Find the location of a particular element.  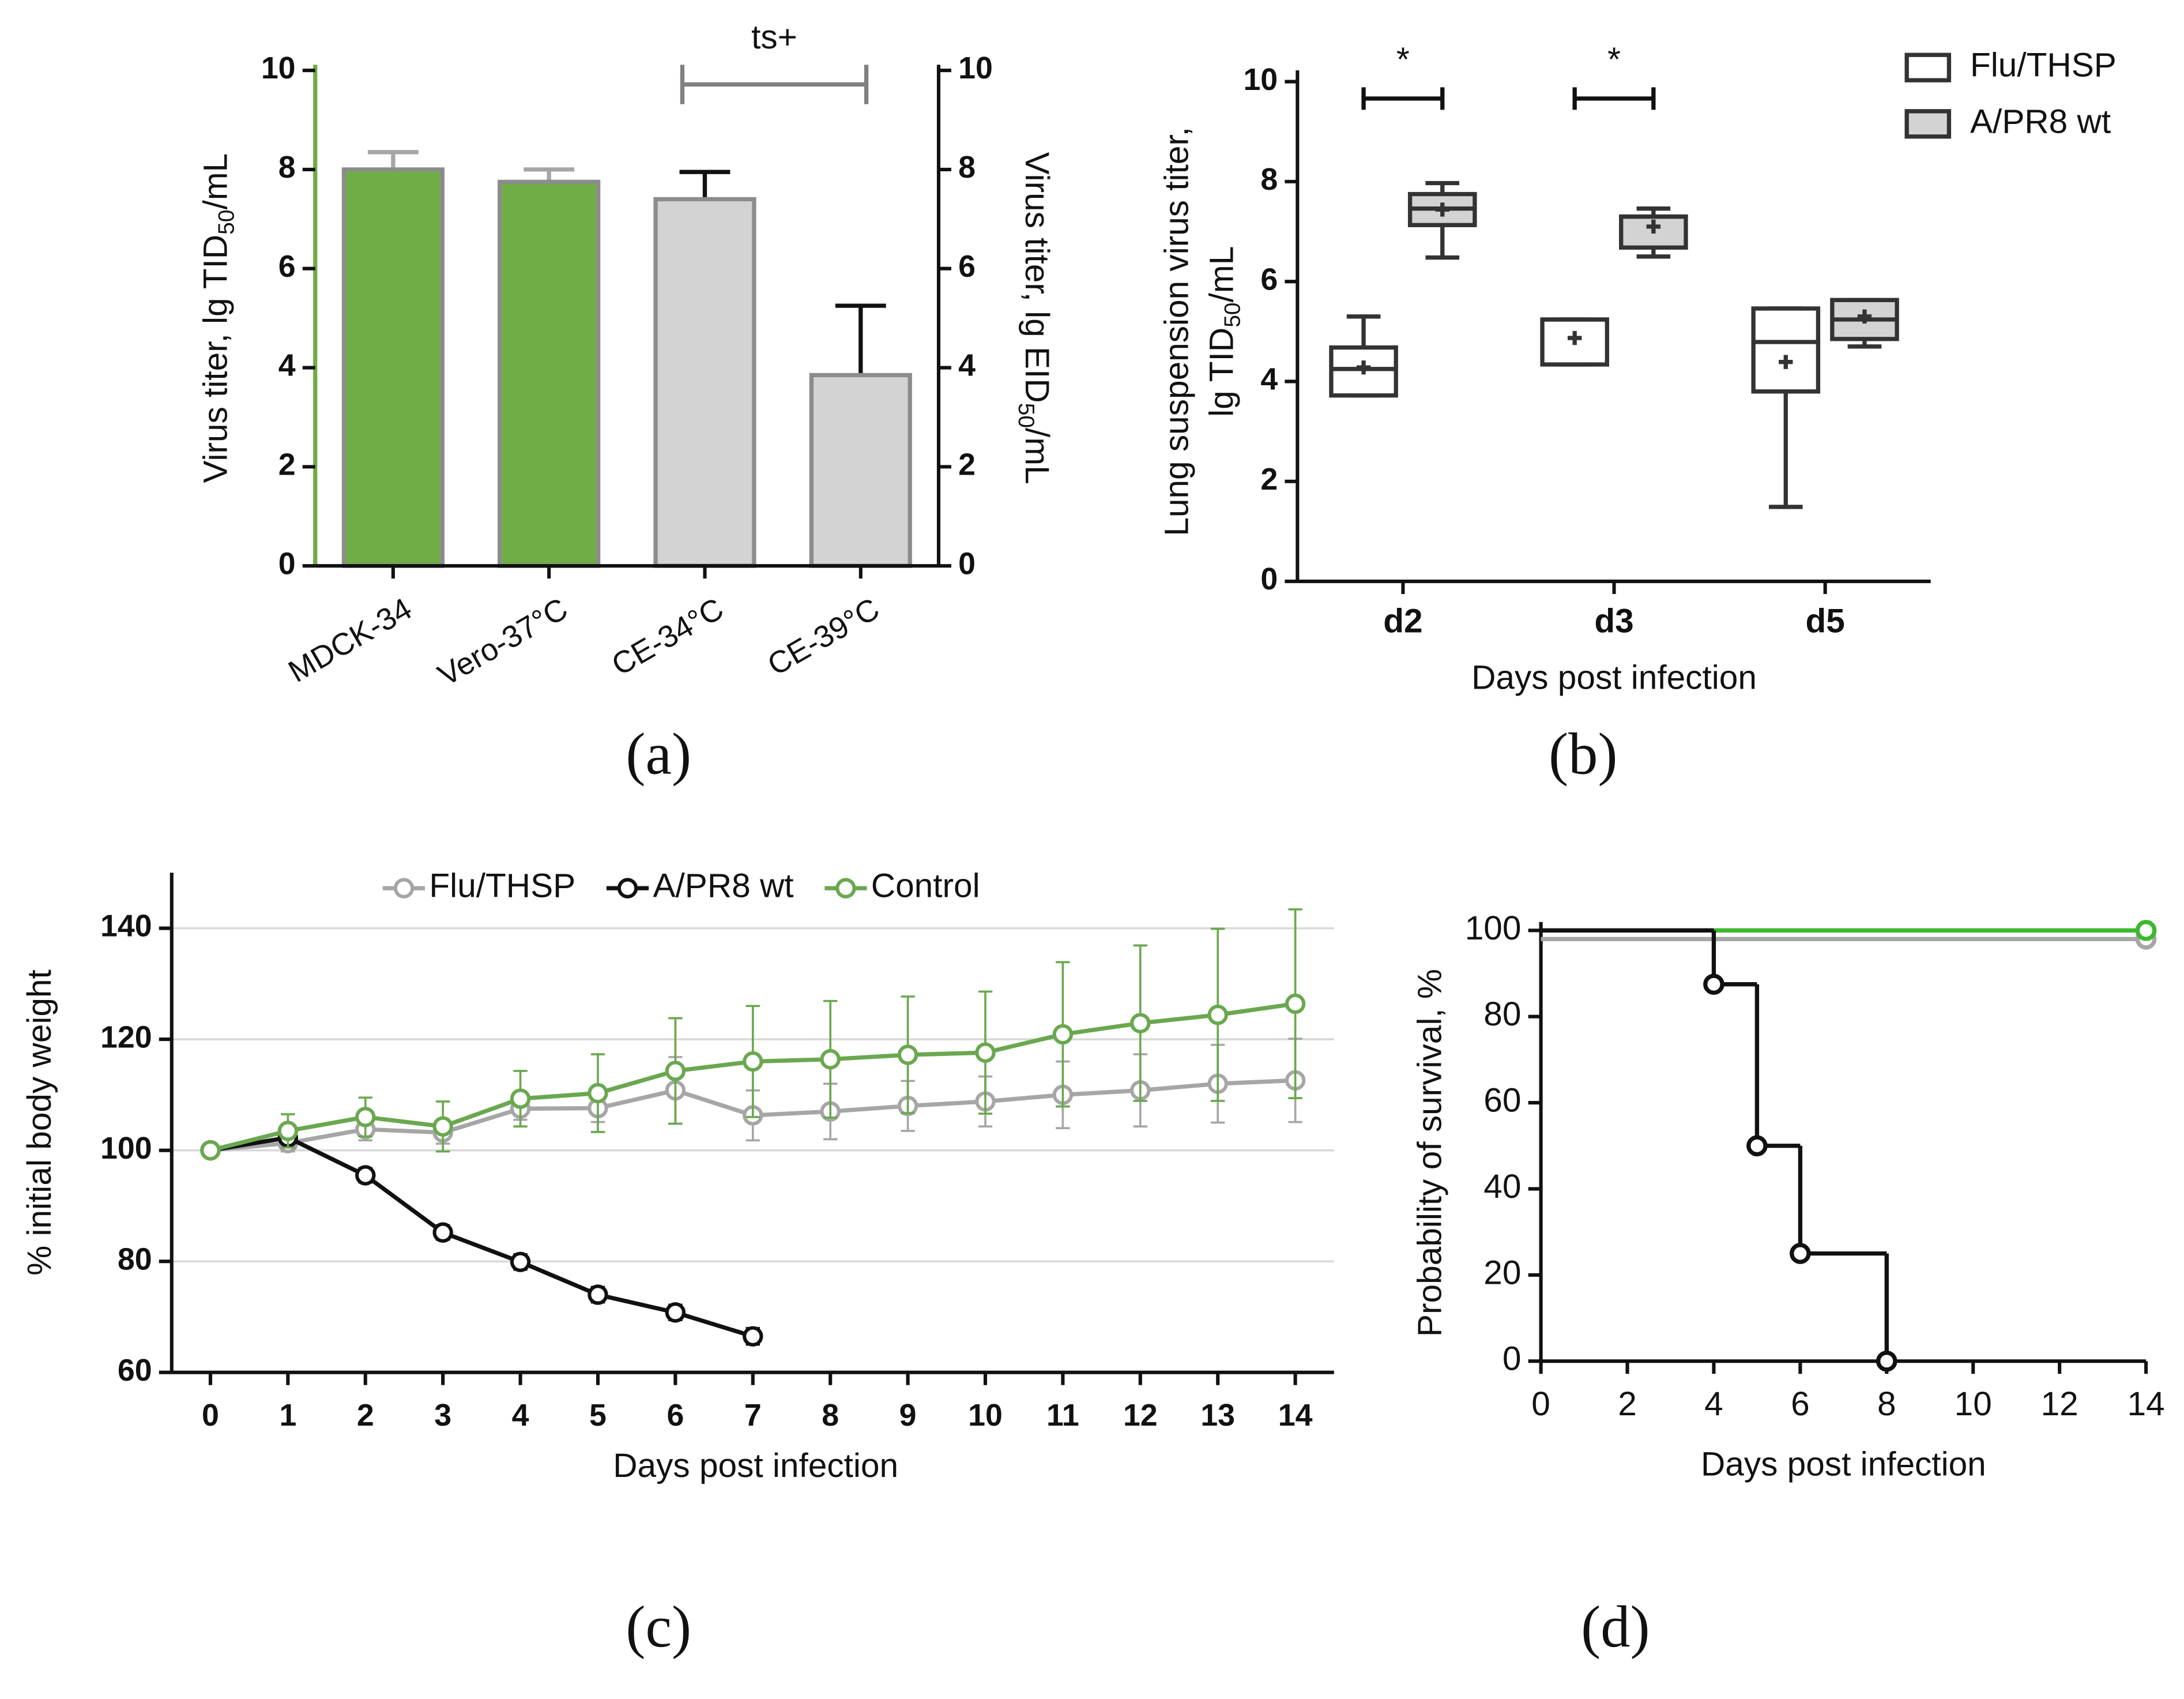

y-tick-label: 20 is located at coordinates (1502, 1272).